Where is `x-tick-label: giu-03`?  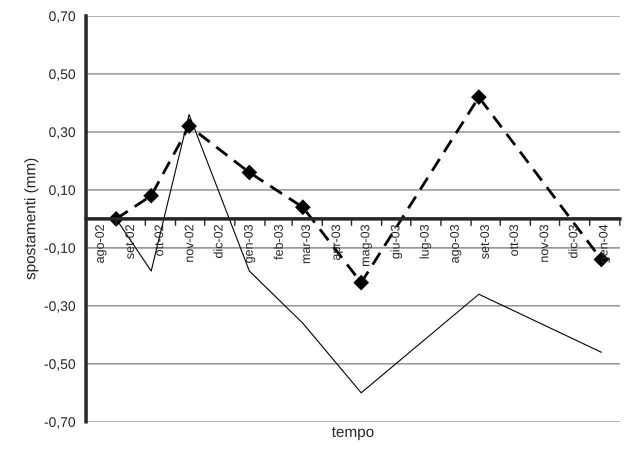
x-tick-label: giu-03 is located at coordinates (396, 241).